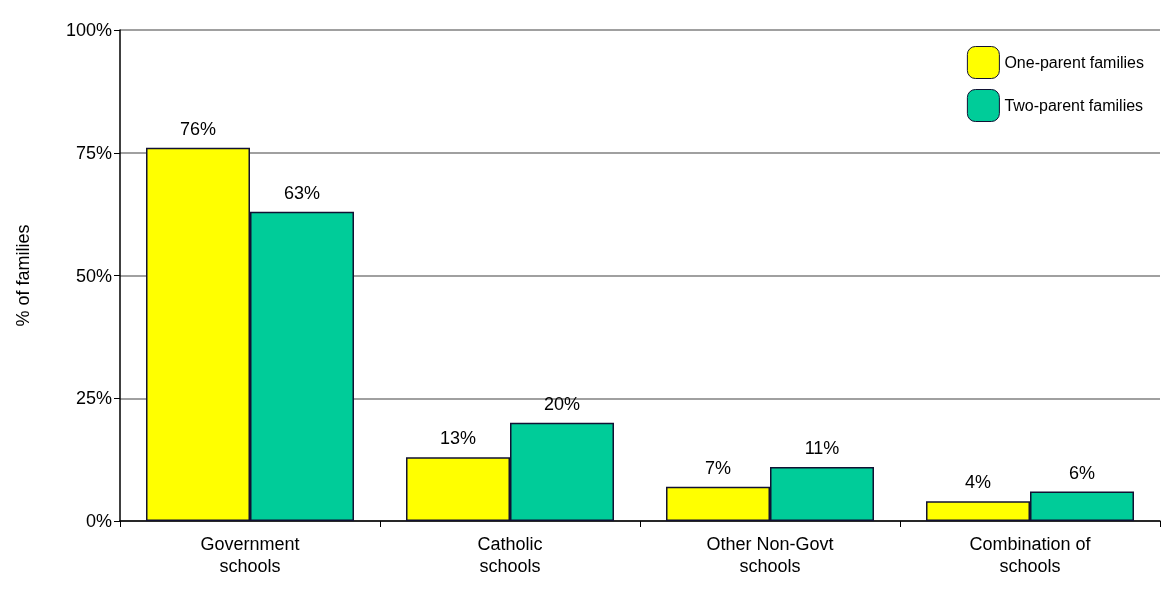  Describe the element at coordinates (1074, 105) in the screenshot. I see `legend-label: Two-parent families` at that location.